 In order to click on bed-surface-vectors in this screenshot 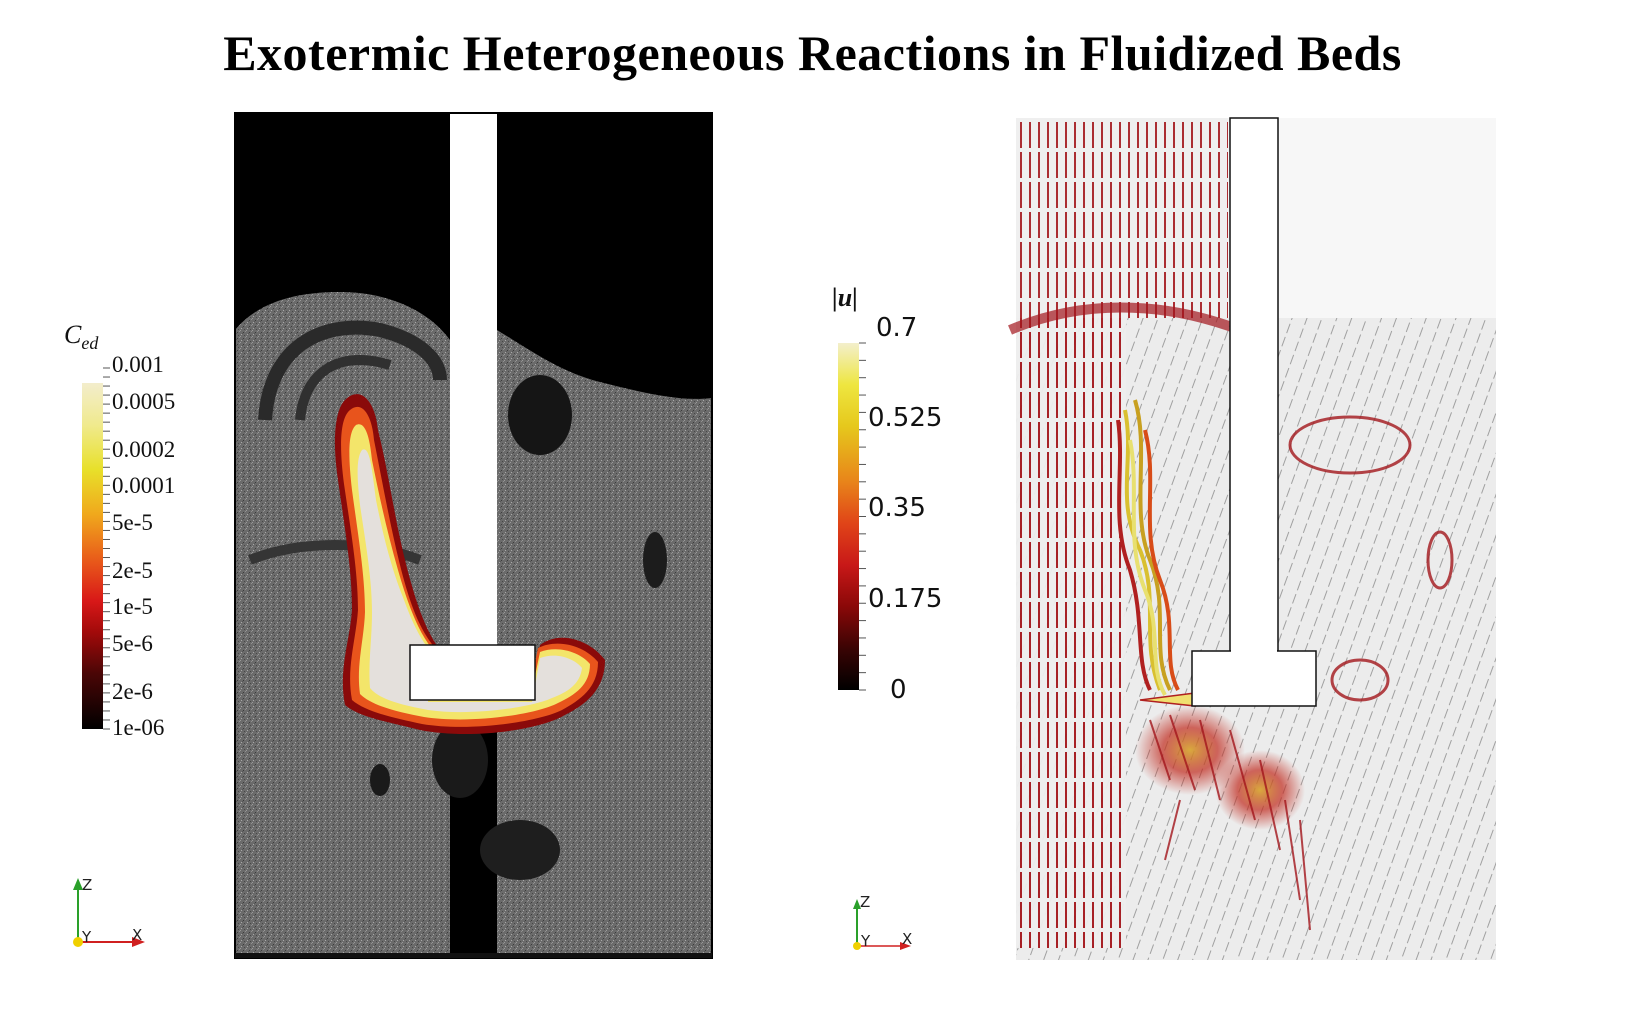, I will do `click(1125, 318)`.